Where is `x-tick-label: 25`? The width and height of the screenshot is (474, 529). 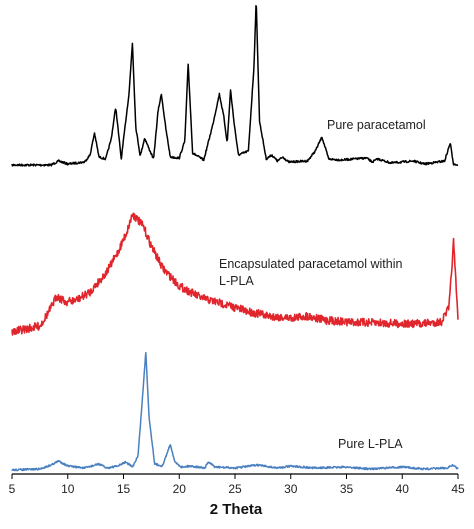 x-tick-label: 25 is located at coordinates (235, 489).